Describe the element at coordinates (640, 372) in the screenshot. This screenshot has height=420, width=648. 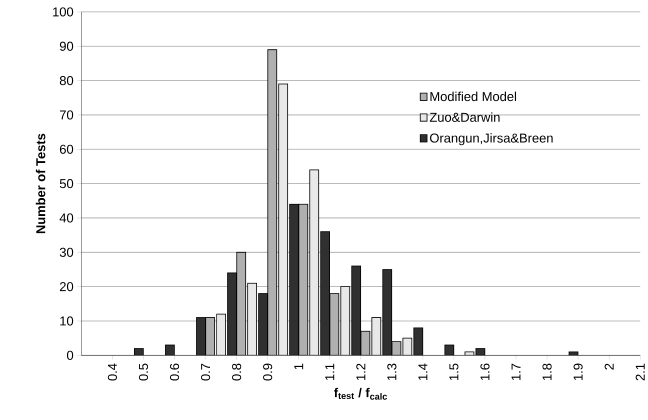
I see `x-tick-label: 2.1` at that location.